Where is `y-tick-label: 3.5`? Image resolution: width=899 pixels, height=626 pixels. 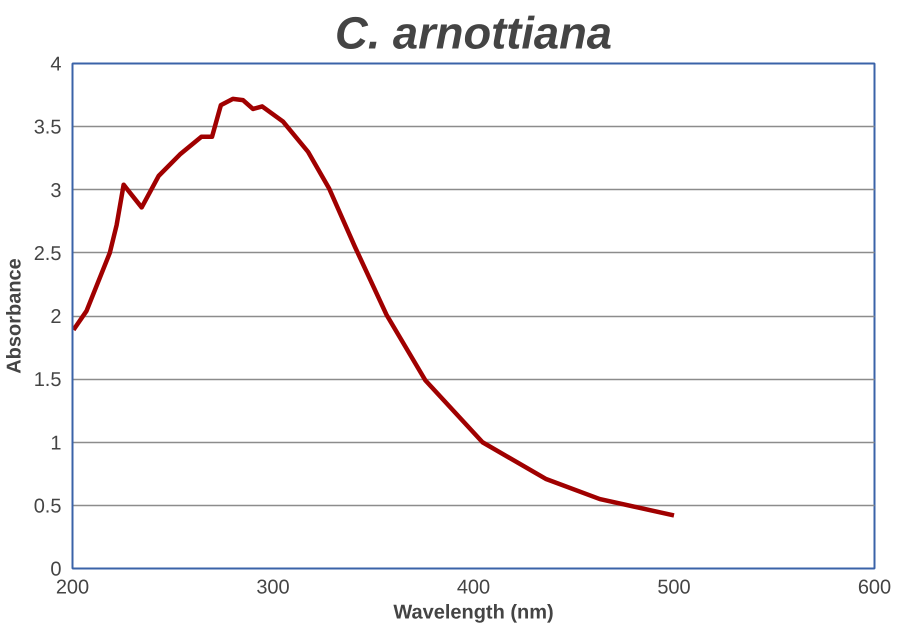 y-tick-label: 3.5 is located at coordinates (48, 127).